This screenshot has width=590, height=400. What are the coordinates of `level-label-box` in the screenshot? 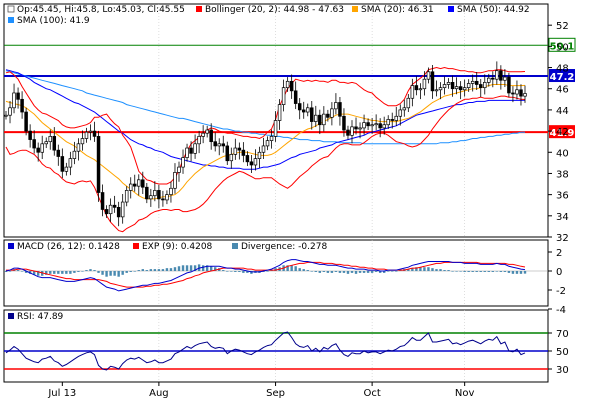 It's located at (562, 44).